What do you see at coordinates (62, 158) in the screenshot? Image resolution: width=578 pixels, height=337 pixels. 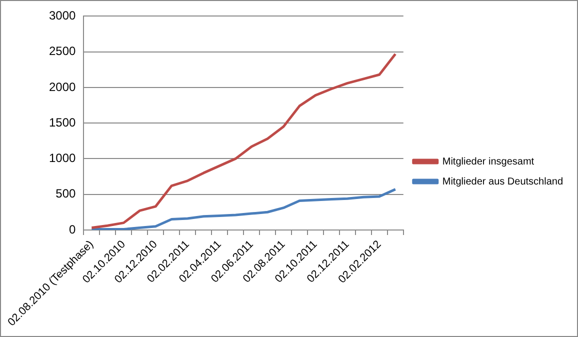 I see `y-tick-label: 1000` at bounding box center [62, 158].